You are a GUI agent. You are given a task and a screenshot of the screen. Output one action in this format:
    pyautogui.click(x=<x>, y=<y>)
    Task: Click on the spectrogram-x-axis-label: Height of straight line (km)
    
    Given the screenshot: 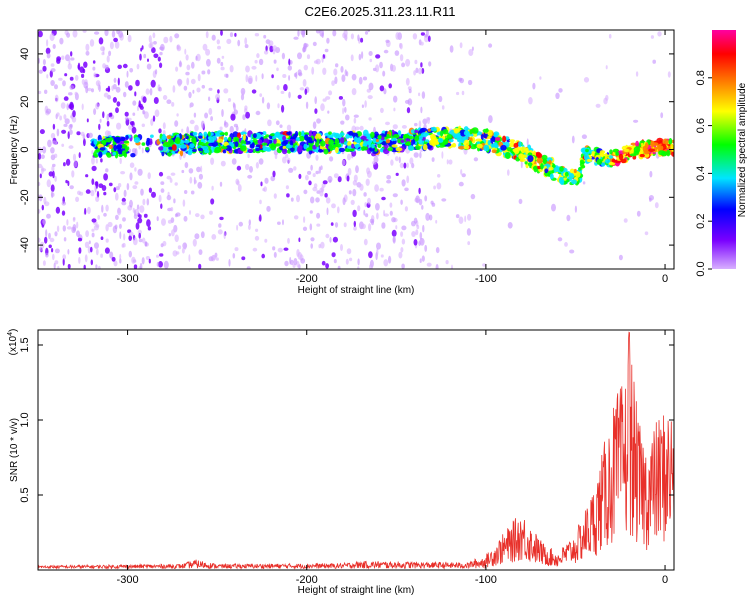 What is the action you would take?
    pyautogui.click(x=356, y=290)
    